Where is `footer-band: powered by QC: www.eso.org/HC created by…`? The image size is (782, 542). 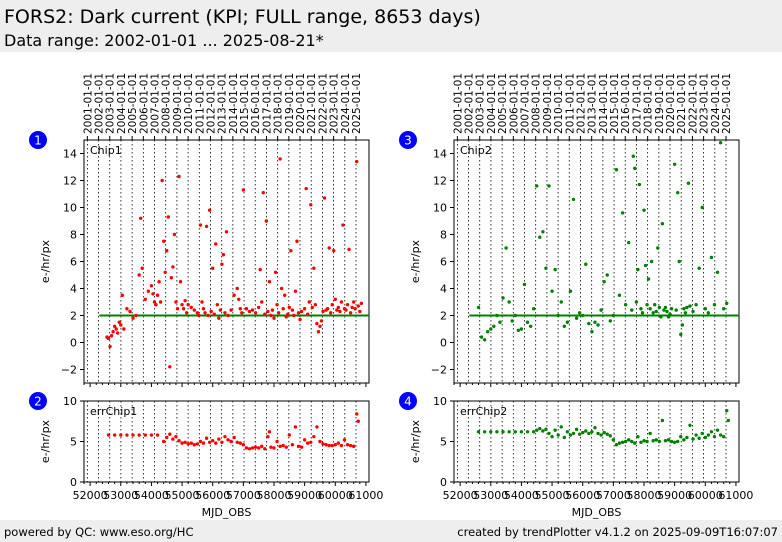
footer-band: powered by QC: www.eso.org/HC created by… is located at coordinates (391, 531).